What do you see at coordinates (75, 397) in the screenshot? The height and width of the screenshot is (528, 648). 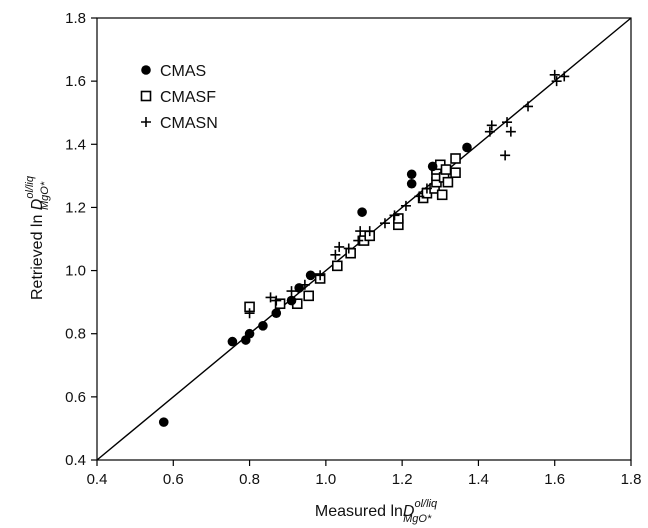 I see `y-tick-label-1: 0.6` at bounding box center [75, 397].